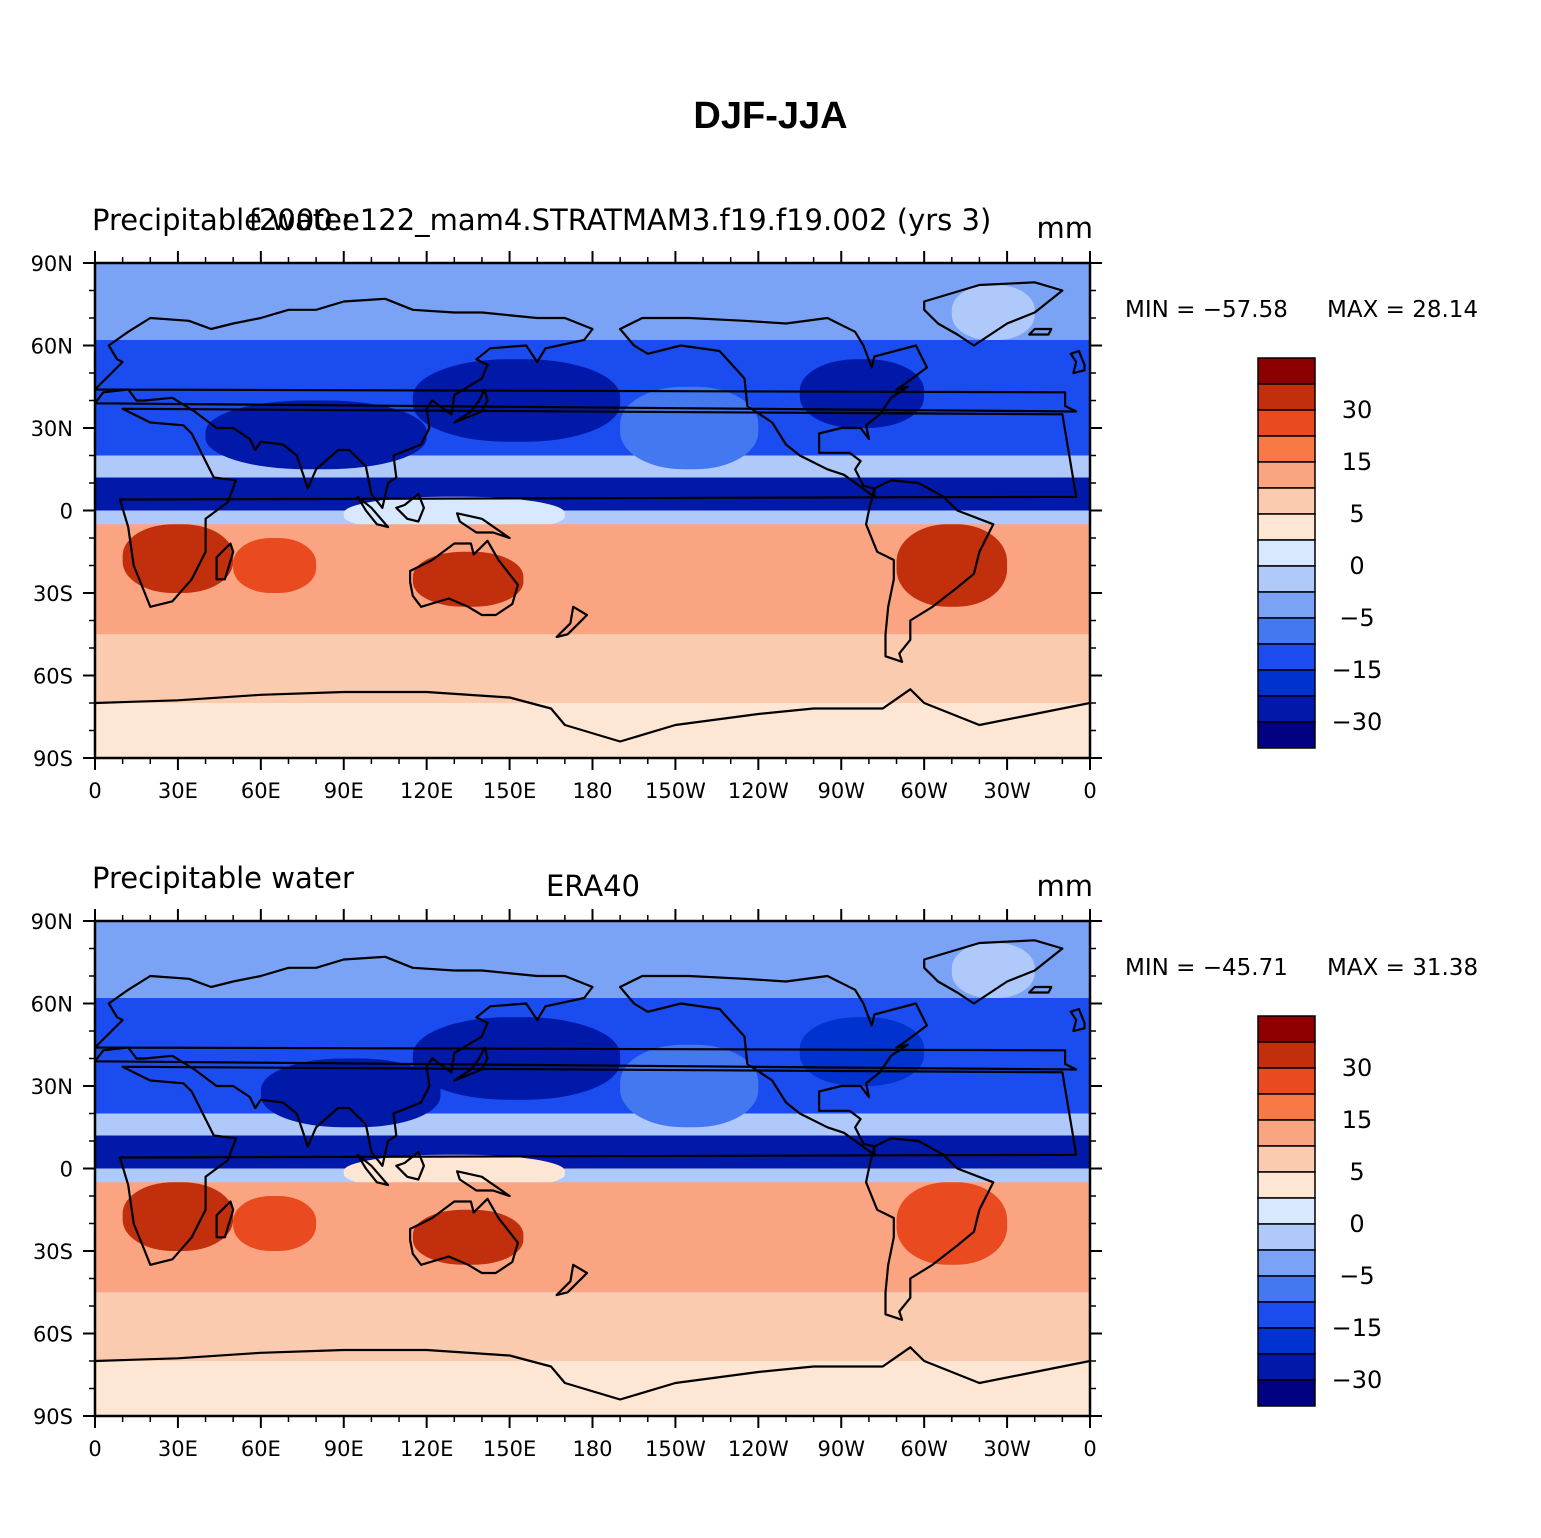 Image resolution: width=1541 pixels, height=1538 pixels. What do you see at coordinates (1007, 791) in the screenshot?
I see `x-tick-label: 30W` at bounding box center [1007, 791].